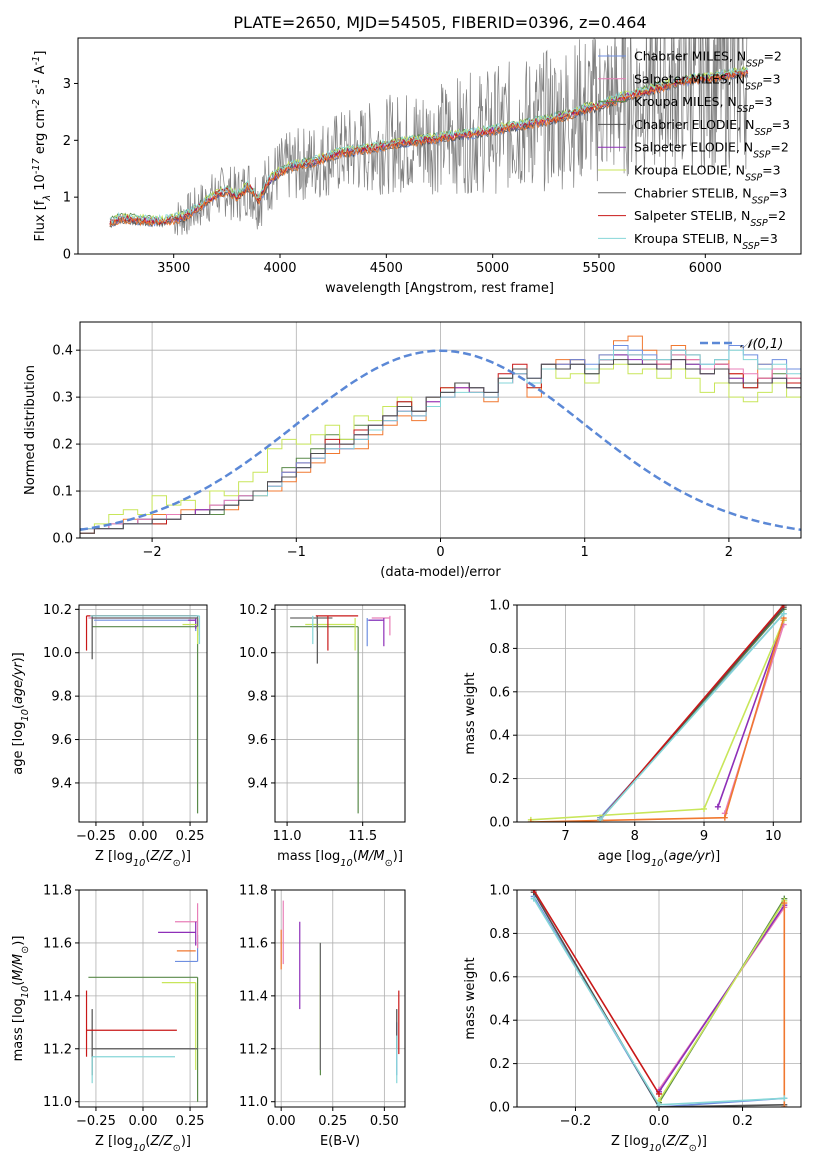  I want to click on y-tick-label: 9.4, so click(61, 783).